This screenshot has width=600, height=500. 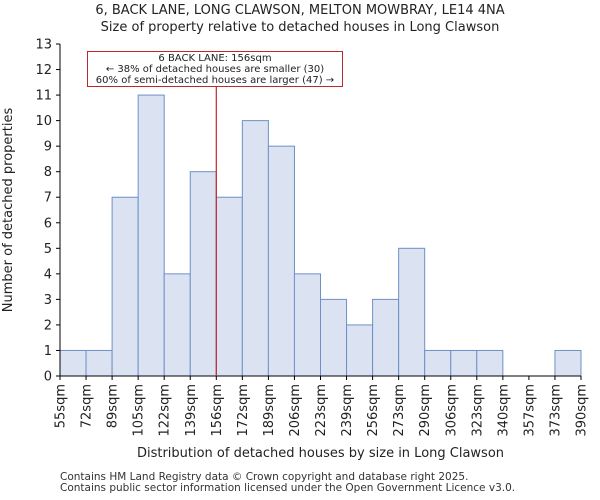 I want to click on x-tick-label: 172sqm, so click(x=243, y=410).